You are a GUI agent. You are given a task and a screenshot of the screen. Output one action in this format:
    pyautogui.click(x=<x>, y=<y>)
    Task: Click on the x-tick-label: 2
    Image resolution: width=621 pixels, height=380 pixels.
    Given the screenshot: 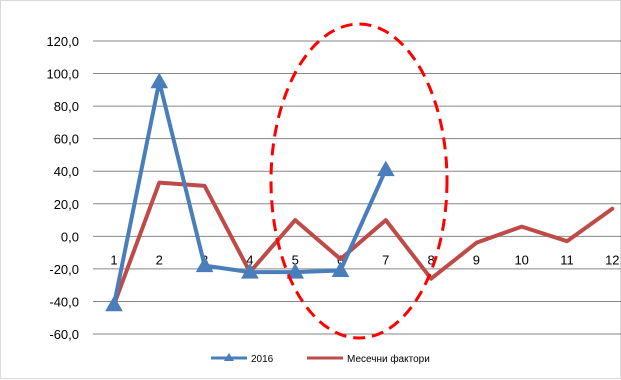 What is the action you would take?
    pyautogui.click(x=159, y=259)
    